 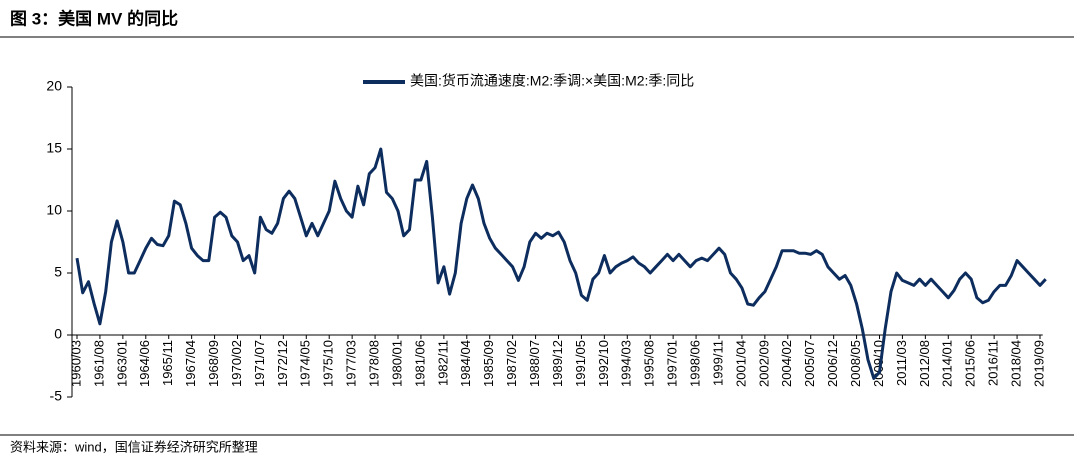 What do you see at coordinates (54, 148) in the screenshot?
I see `y-tick-label: 15` at bounding box center [54, 148].